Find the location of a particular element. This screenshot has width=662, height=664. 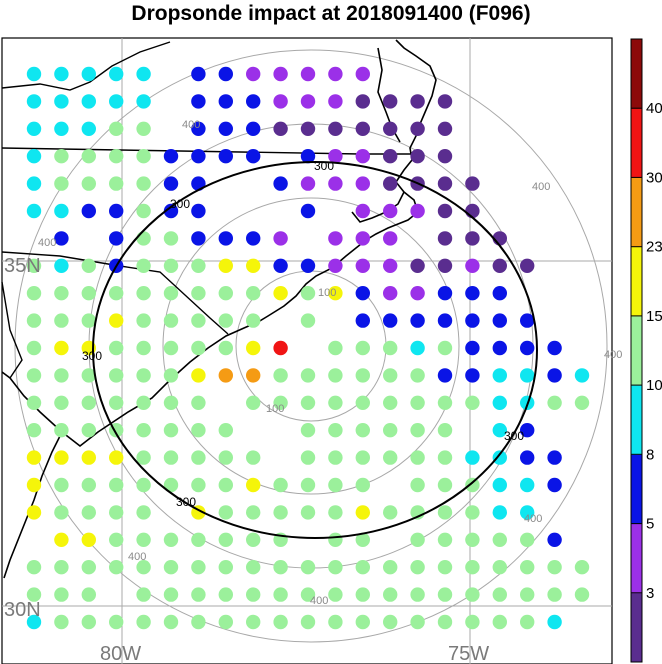

colorbar-label: 10 is located at coordinates (654, 385).